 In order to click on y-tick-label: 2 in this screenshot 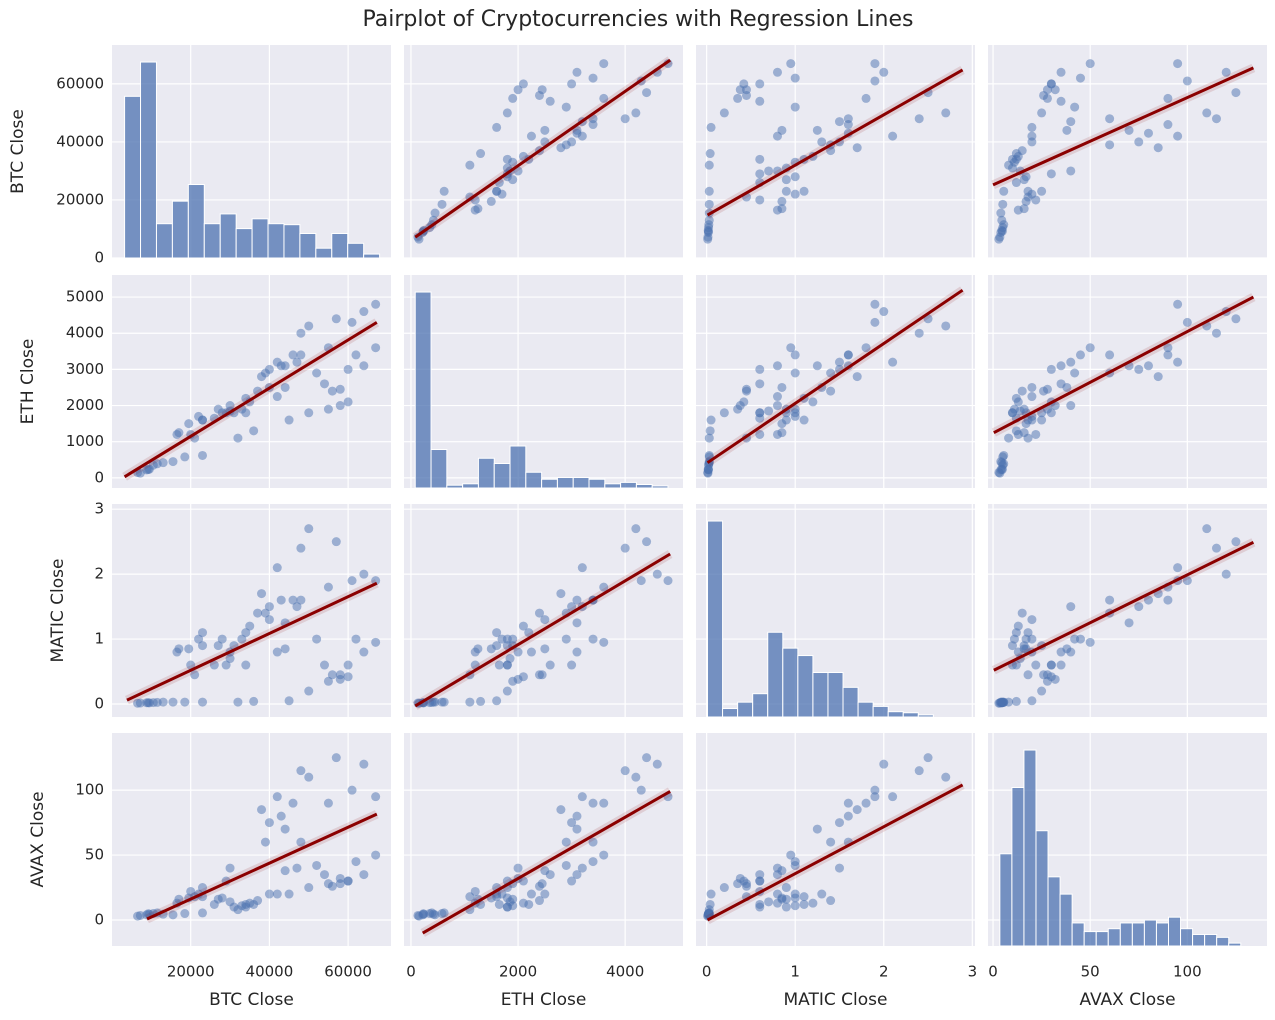, I will do `click(99, 574)`.